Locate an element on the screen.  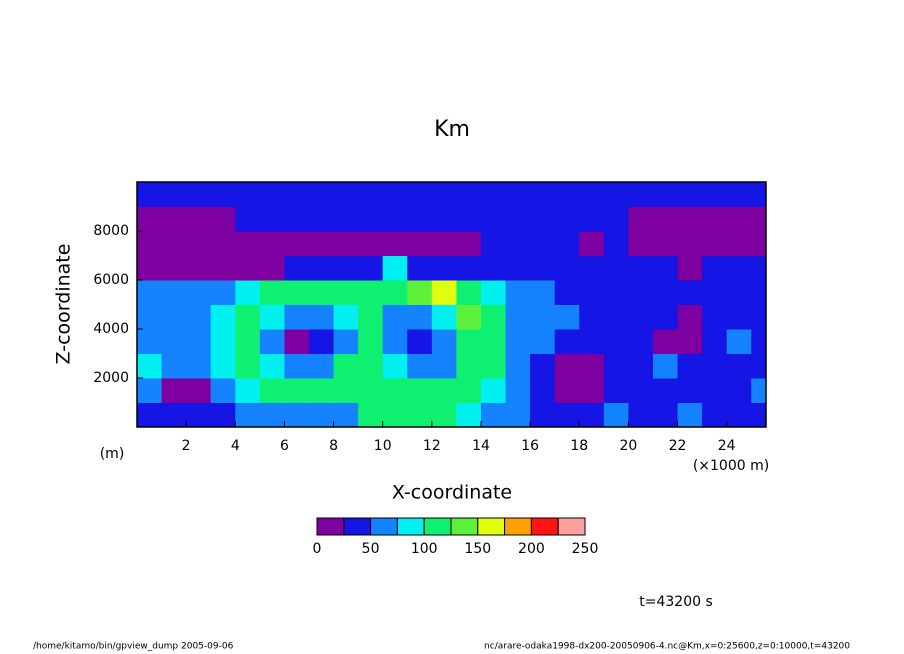
x-tick-label: 2 is located at coordinates (186, 446).